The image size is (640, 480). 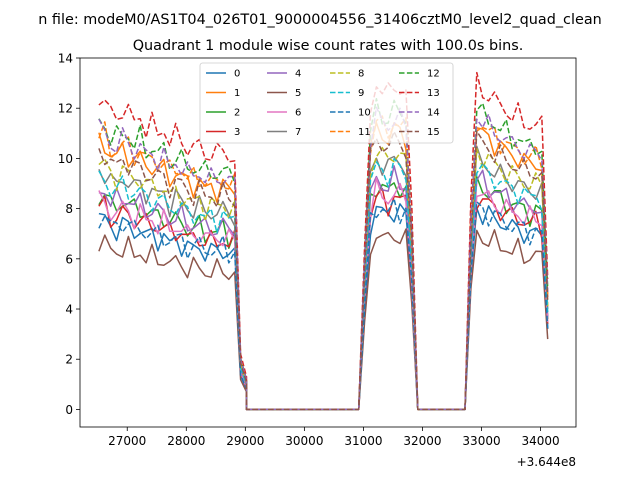 I want to click on legend-label-0: 0, so click(x=237, y=74).